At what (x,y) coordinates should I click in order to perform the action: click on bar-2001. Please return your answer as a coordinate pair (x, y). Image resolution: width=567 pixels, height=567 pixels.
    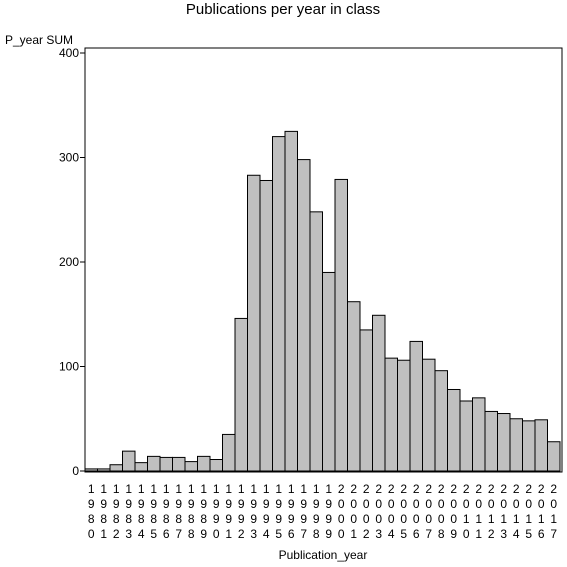
    Looking at the image, I should click on (354, 386).